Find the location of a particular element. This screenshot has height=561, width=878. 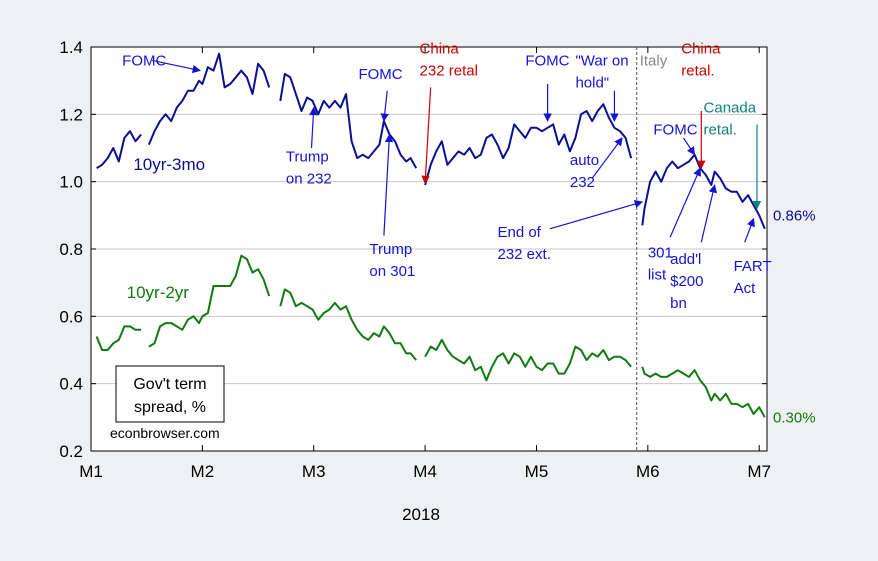

annotation-text: on 301 is located at coordinates (392, 271).